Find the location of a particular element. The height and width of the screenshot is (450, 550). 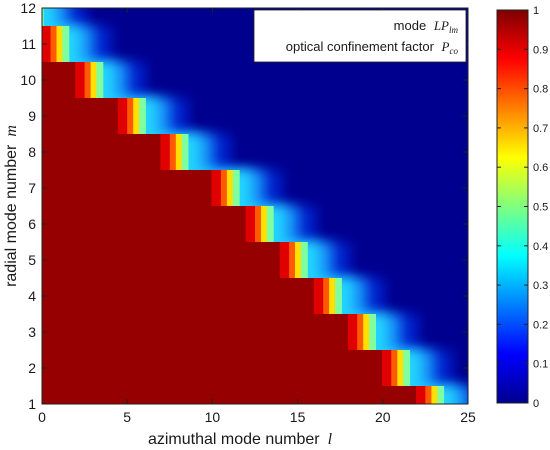

y-tick-label: 2 is located at coordinates (32, 368).